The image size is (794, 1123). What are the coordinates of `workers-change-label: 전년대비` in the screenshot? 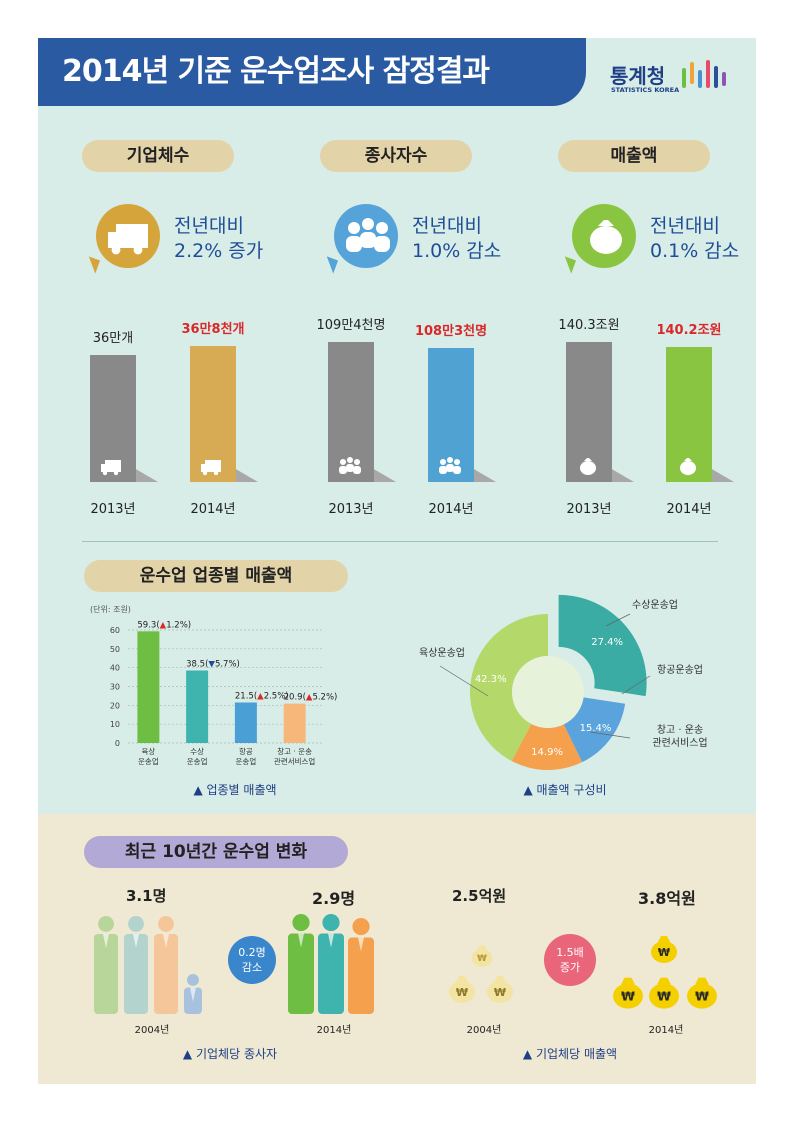 It's located at (447, 226).